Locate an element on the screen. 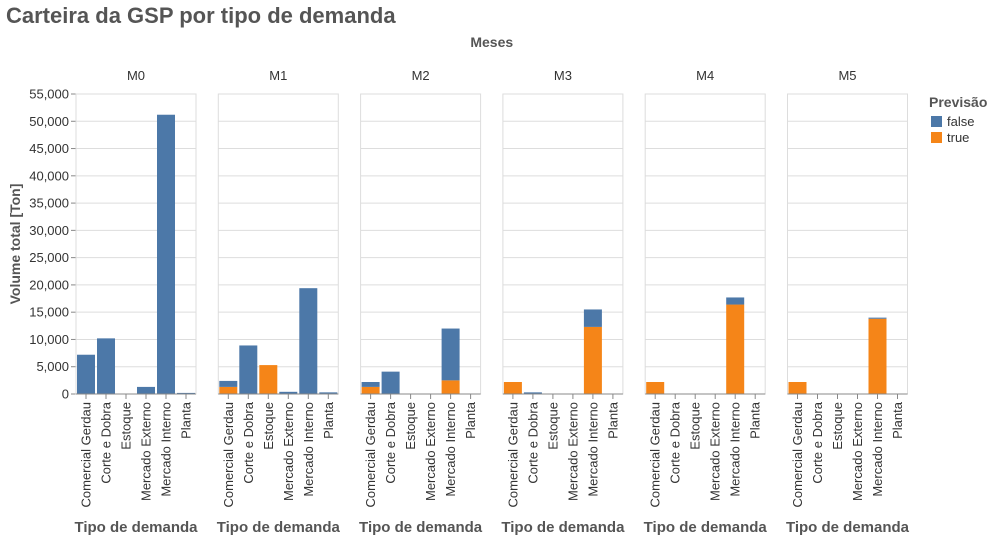  y-axis-title: Volume total [Ton] is located at coordinates (15, 244).